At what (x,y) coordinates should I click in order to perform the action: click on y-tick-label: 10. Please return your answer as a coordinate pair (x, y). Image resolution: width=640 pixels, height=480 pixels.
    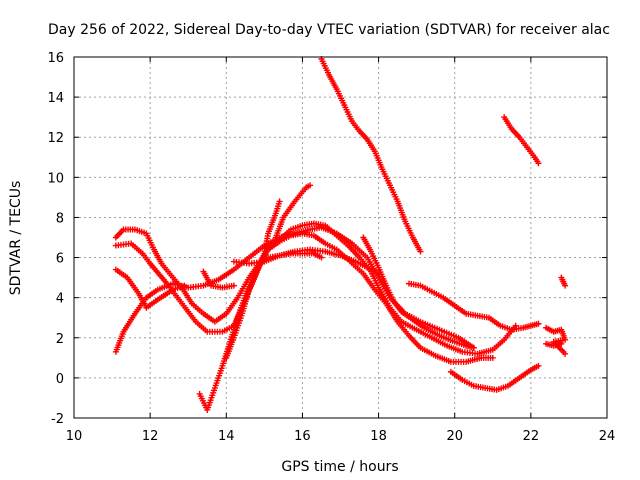
    Looking at the image, I should click on (55, 178).